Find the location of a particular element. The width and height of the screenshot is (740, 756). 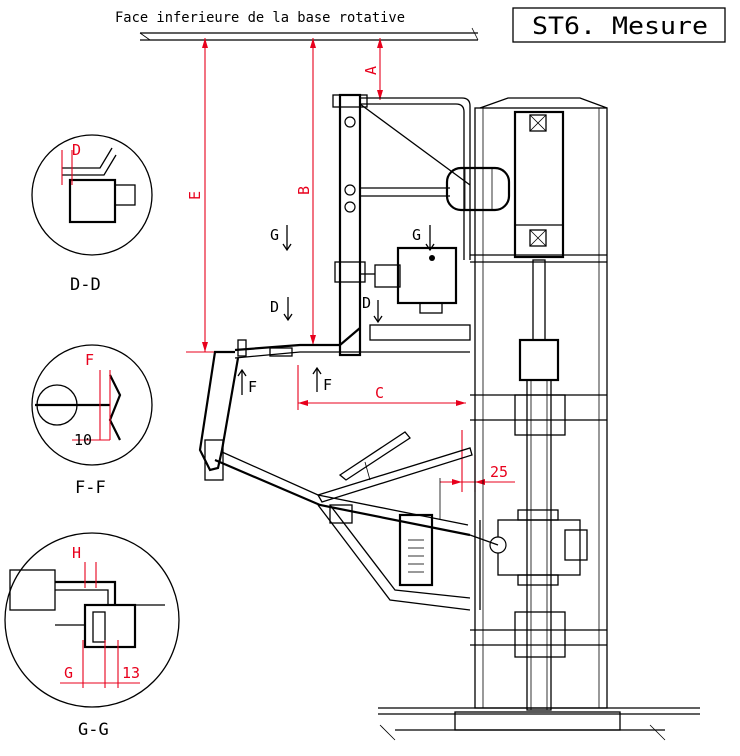

section-mark-F-right is located at coordinates (317, 379).